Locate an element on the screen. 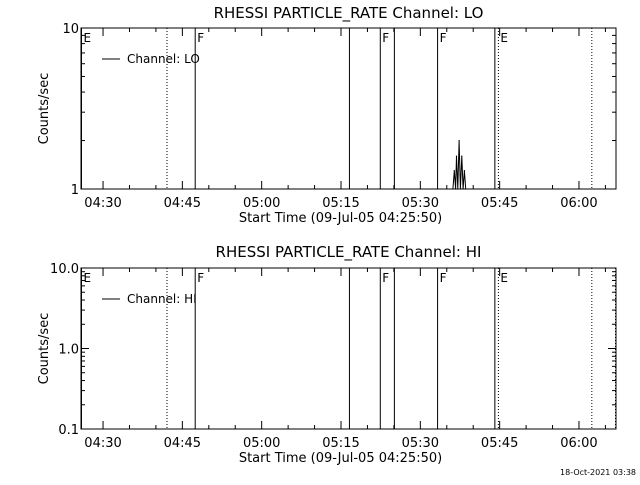 This screenshot has width=640, height=485. y-tick-label: 0.1 is located at coordinates (68, 430).